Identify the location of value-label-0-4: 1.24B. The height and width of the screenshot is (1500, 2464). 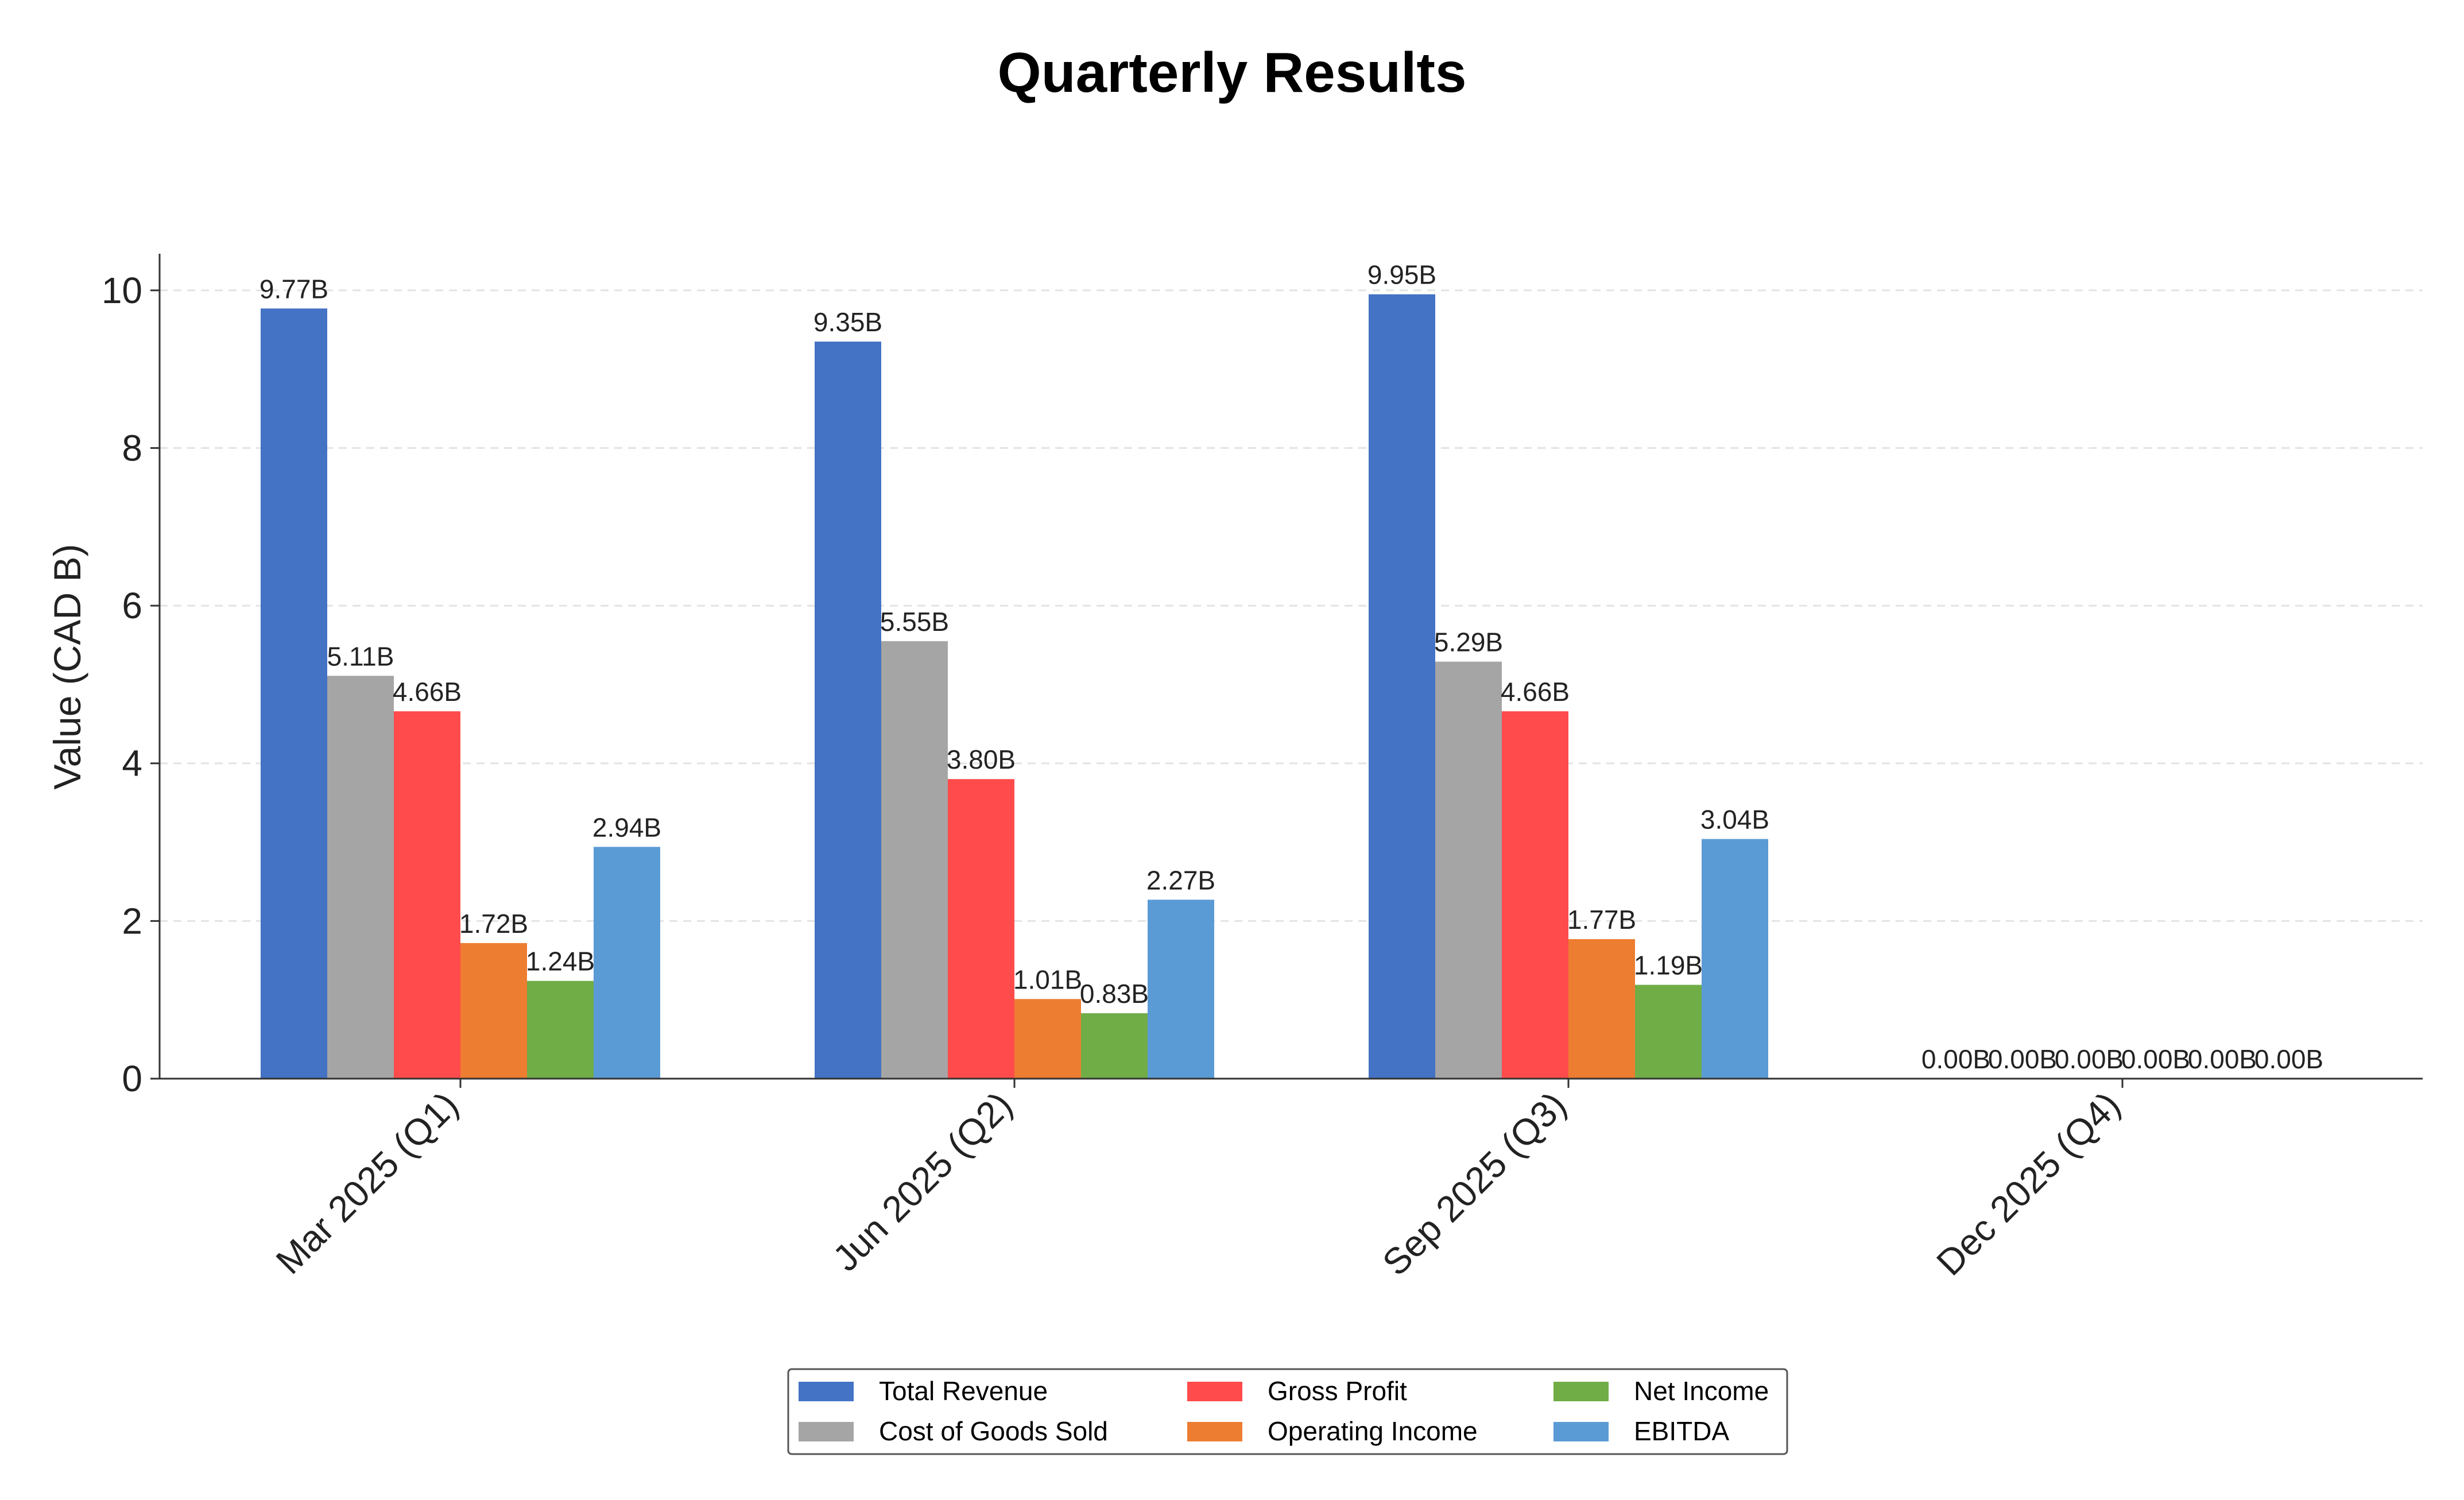
(560, 961).